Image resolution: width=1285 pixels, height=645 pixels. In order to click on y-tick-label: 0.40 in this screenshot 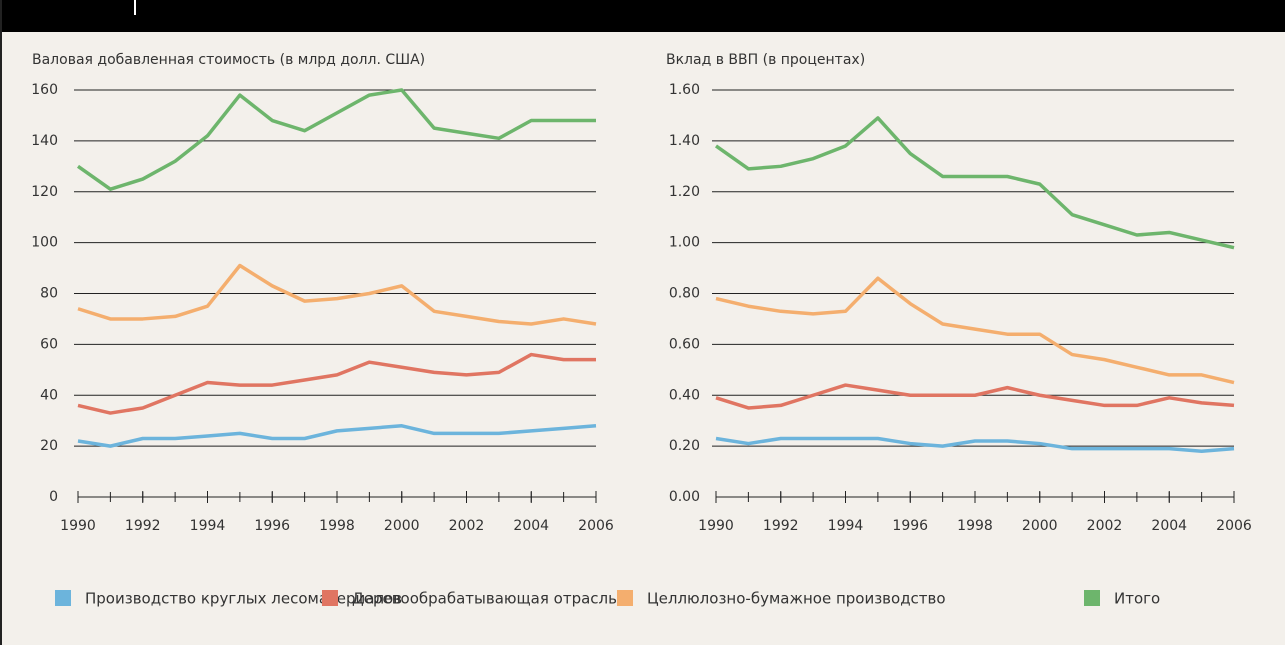, I will do `click(684, 395)`.